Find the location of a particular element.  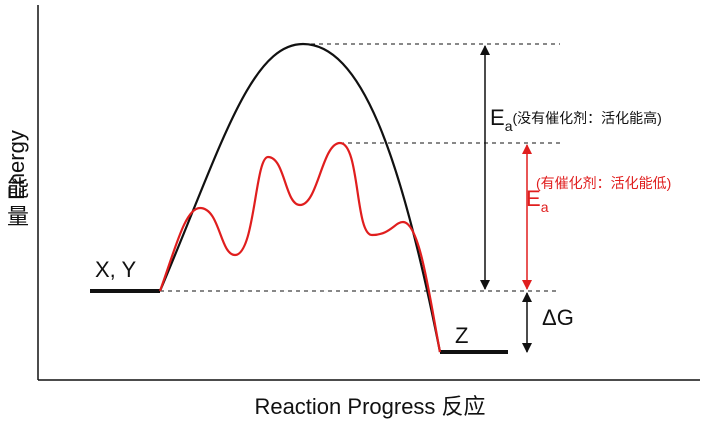

x-label: Reaction Progress 反应 is located at coordinates (369, 406).